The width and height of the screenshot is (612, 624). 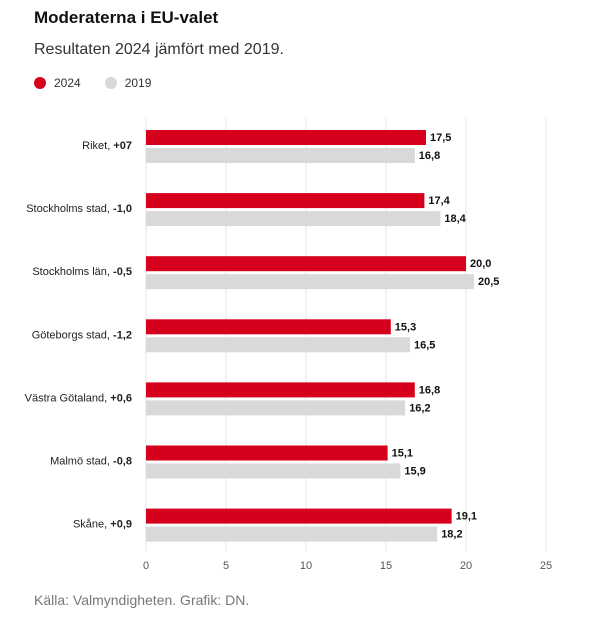 What do you see at coordinates (439, 201) in the screenshot?
I see `data-label-2024: 17,4` at bounding box center [439, 201].